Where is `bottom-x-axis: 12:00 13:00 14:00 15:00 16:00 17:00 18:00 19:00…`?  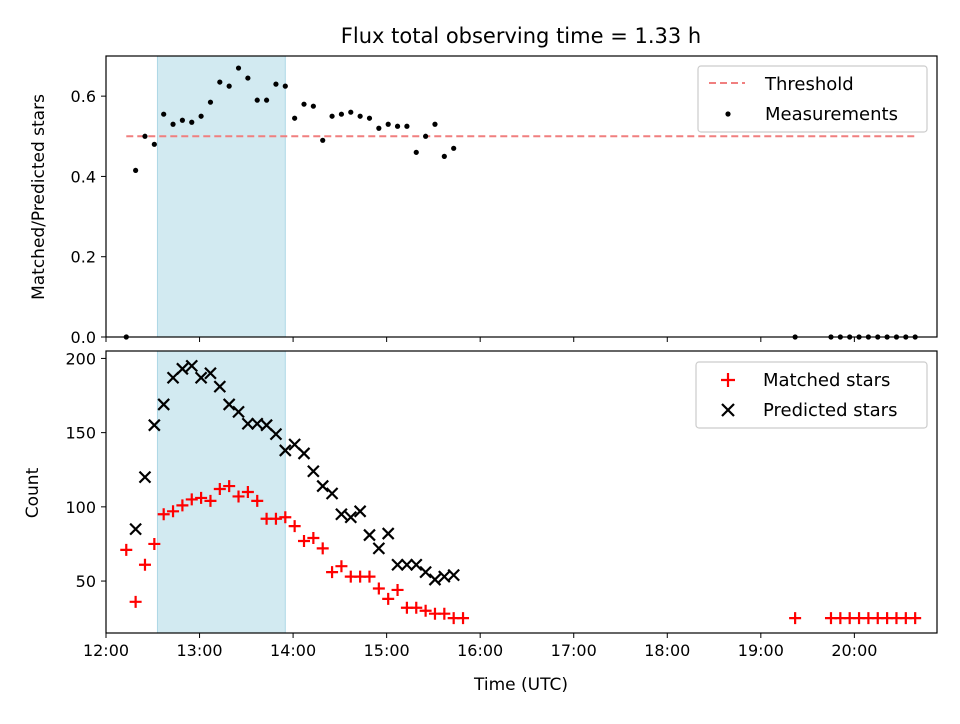 bottom-x-axis: 12:00 13:00 14:00 15:00 16:00 17:00 18:00 19:00… is located at coordinates (480, 646).